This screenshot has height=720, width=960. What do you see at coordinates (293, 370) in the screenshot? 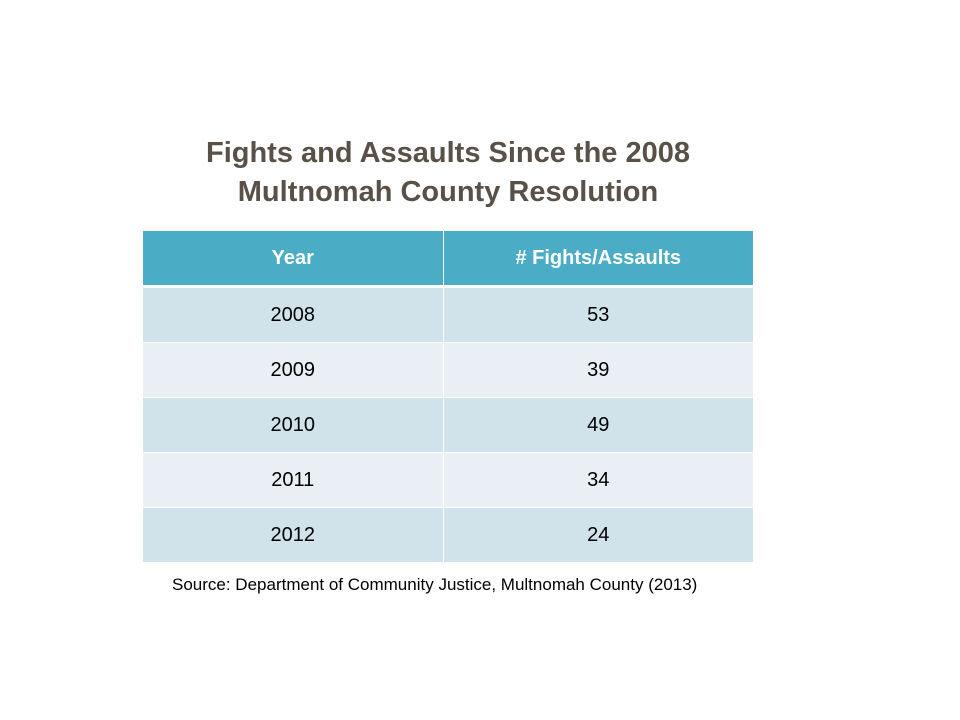
I see `year-cell: 2009` at bounding box center [293, 370].